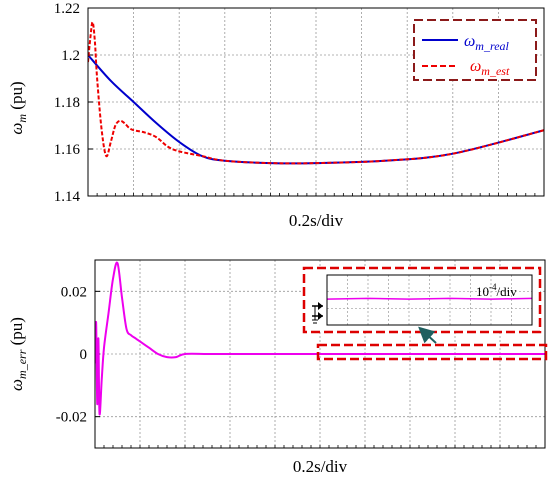 Image resolution: width=550 pixels, height=478 pixels. I want to click on inset-grid, so click(429, 300).